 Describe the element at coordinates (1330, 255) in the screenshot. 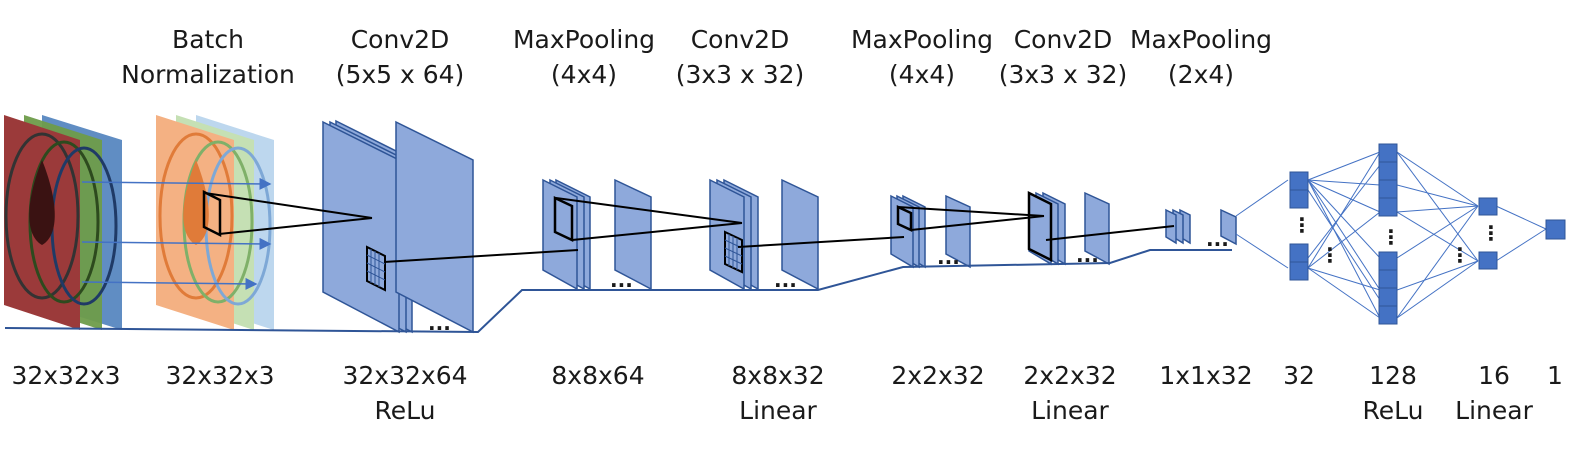

I see `dense32-side-vellipsis: ⋮` at that location.